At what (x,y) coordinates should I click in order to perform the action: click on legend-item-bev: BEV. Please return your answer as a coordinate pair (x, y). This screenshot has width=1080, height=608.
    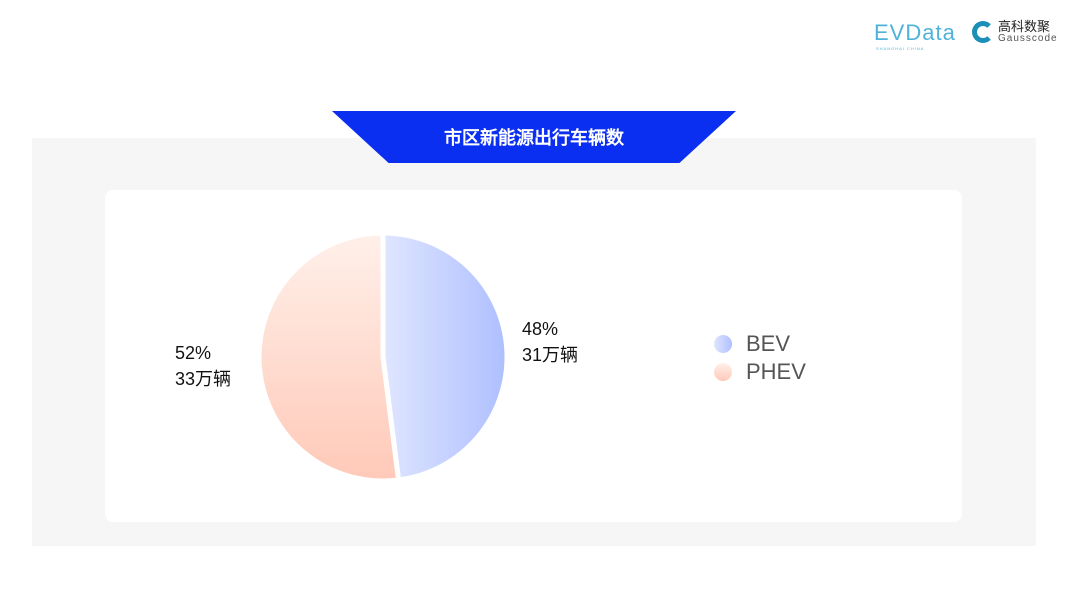
    Looking at the image, I should click on (760, 344).